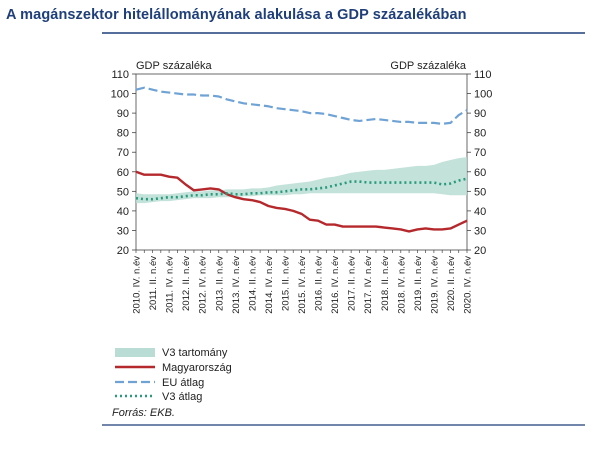  What do you see at coordinates (174, 66) in the screenshot?
I see `y-unit-left: GDP százaléka` at bounding box center [174, 66].